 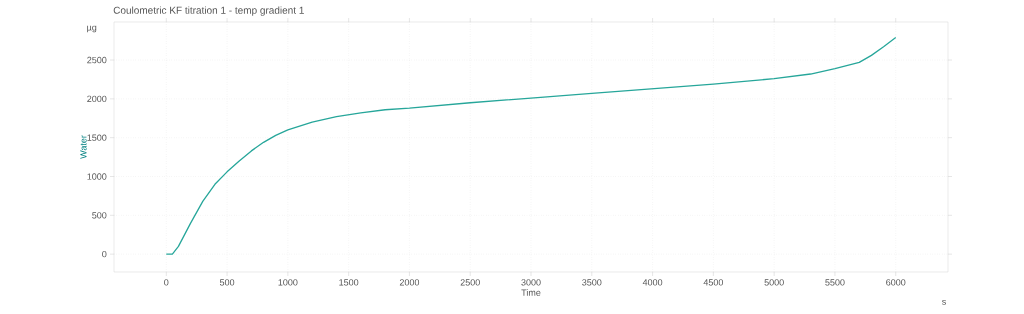 I want to click on x-tick-label: 5500, so click(x=835, y=282).